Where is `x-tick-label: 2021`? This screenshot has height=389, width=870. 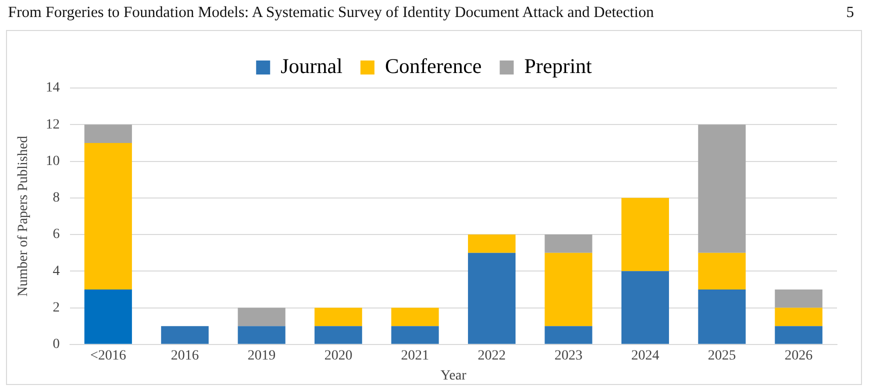 x-tick-label: 2021 is located at coordinates (415, 356).